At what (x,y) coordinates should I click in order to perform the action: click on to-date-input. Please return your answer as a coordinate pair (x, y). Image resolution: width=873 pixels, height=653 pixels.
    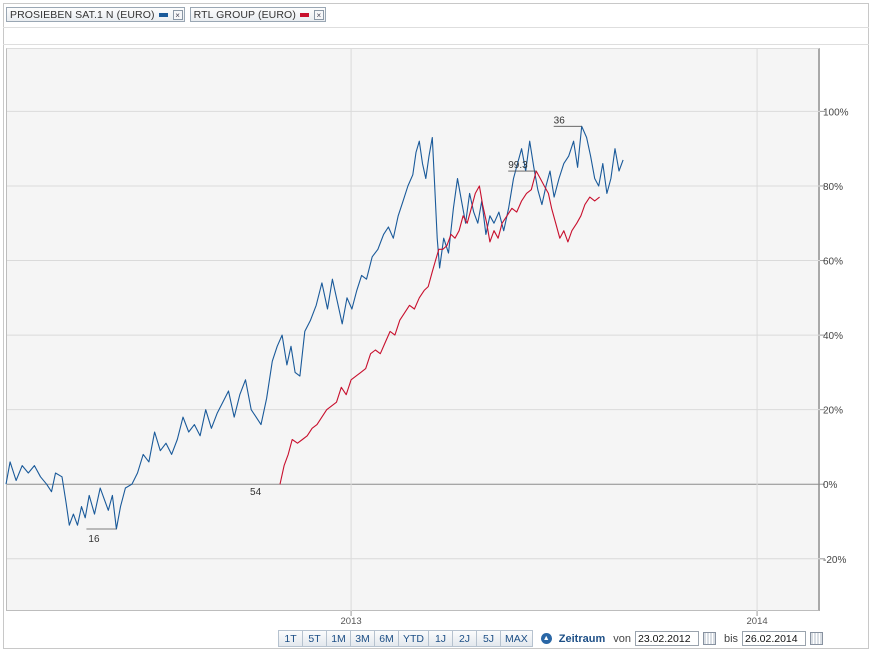
    Looking at the image, I should click on (774, 638).